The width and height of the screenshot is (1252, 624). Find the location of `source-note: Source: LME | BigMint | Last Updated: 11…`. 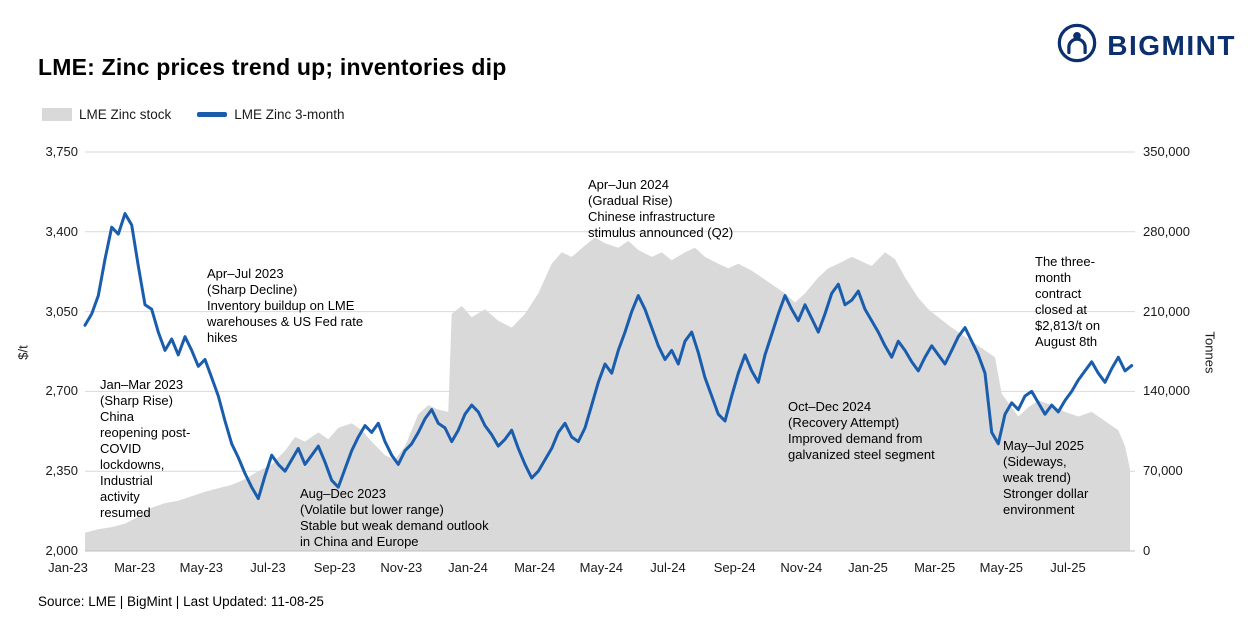

source-note: Source: LME | BigMint | Last Updated: 11… is located at coordinates (181, 601).